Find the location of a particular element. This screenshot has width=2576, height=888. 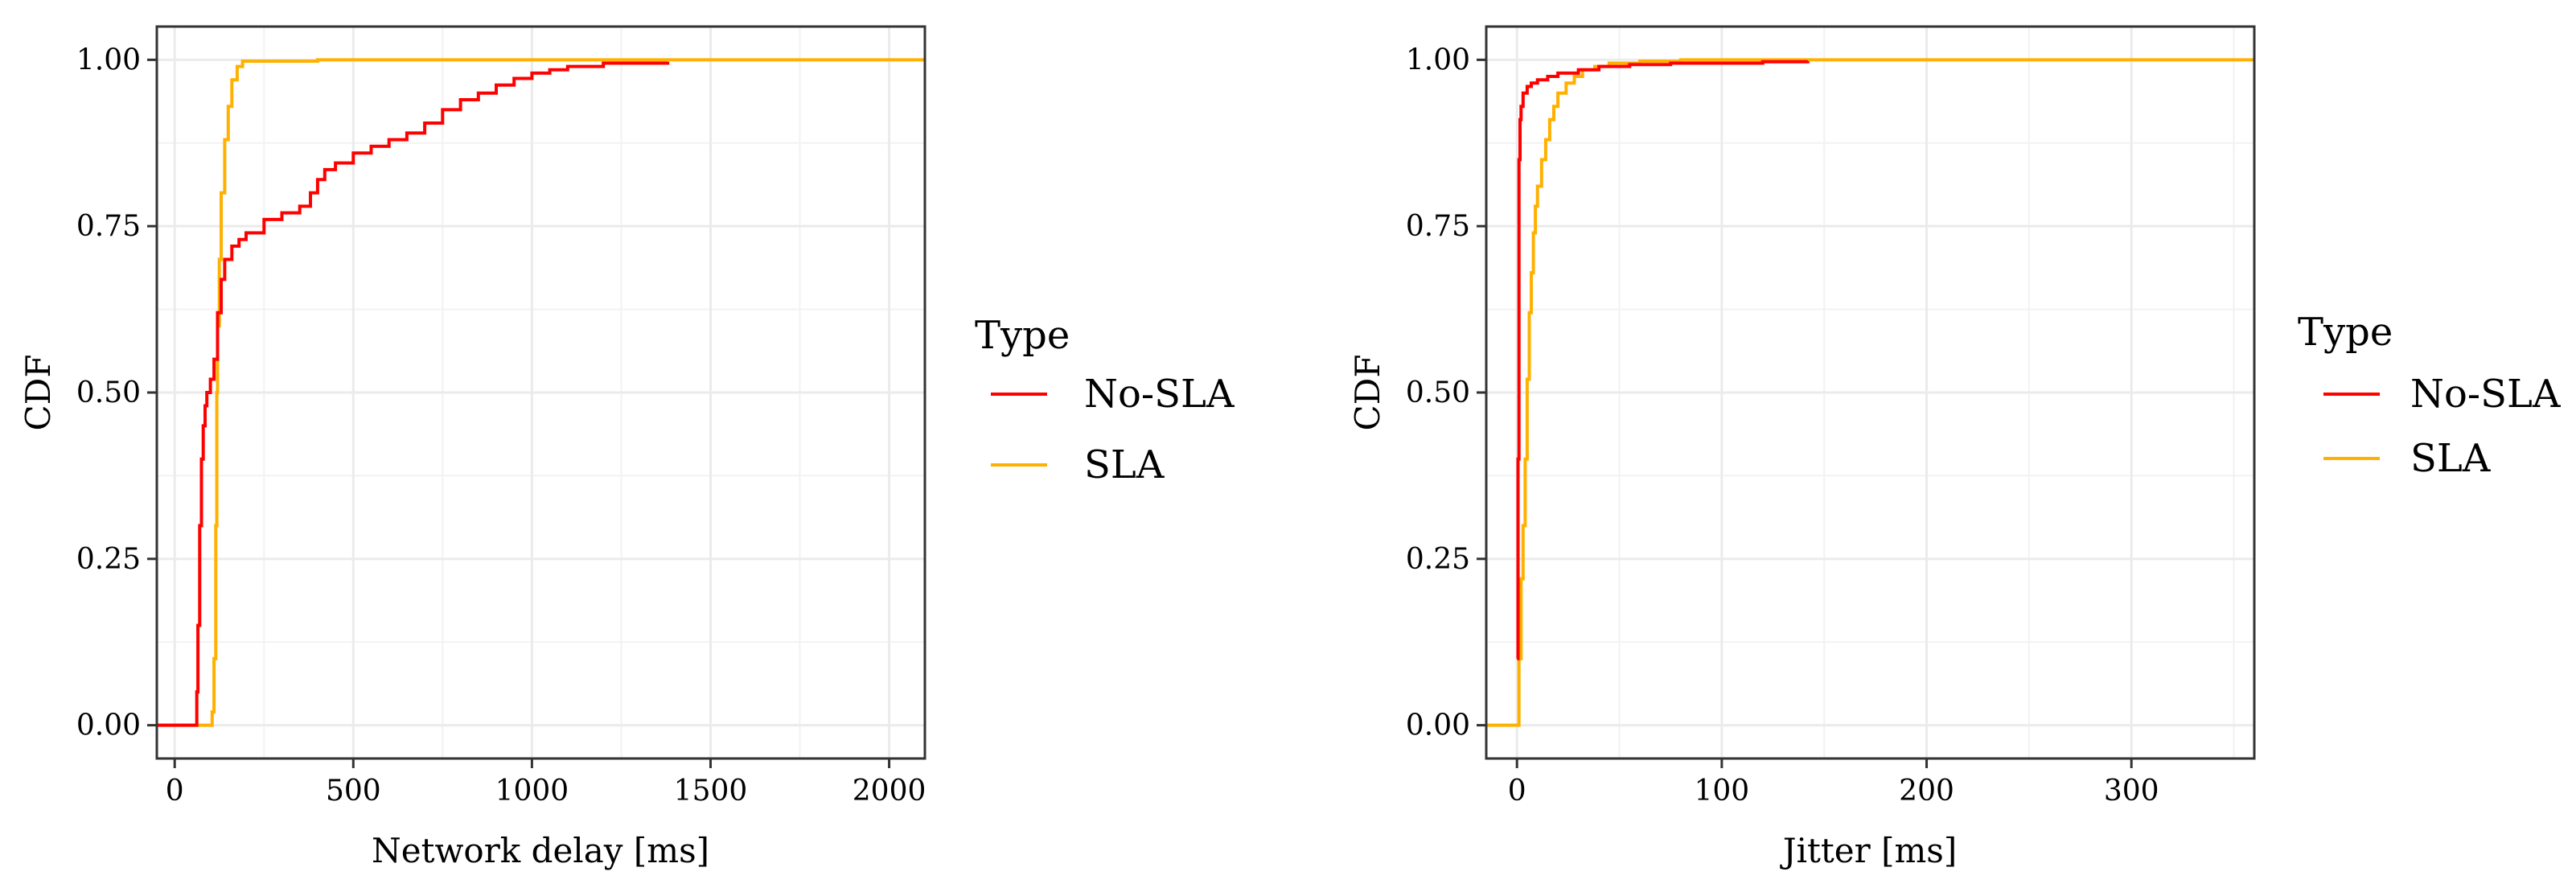

x-axis-title: Network delay [ms] is located at coordinates (540, 850).